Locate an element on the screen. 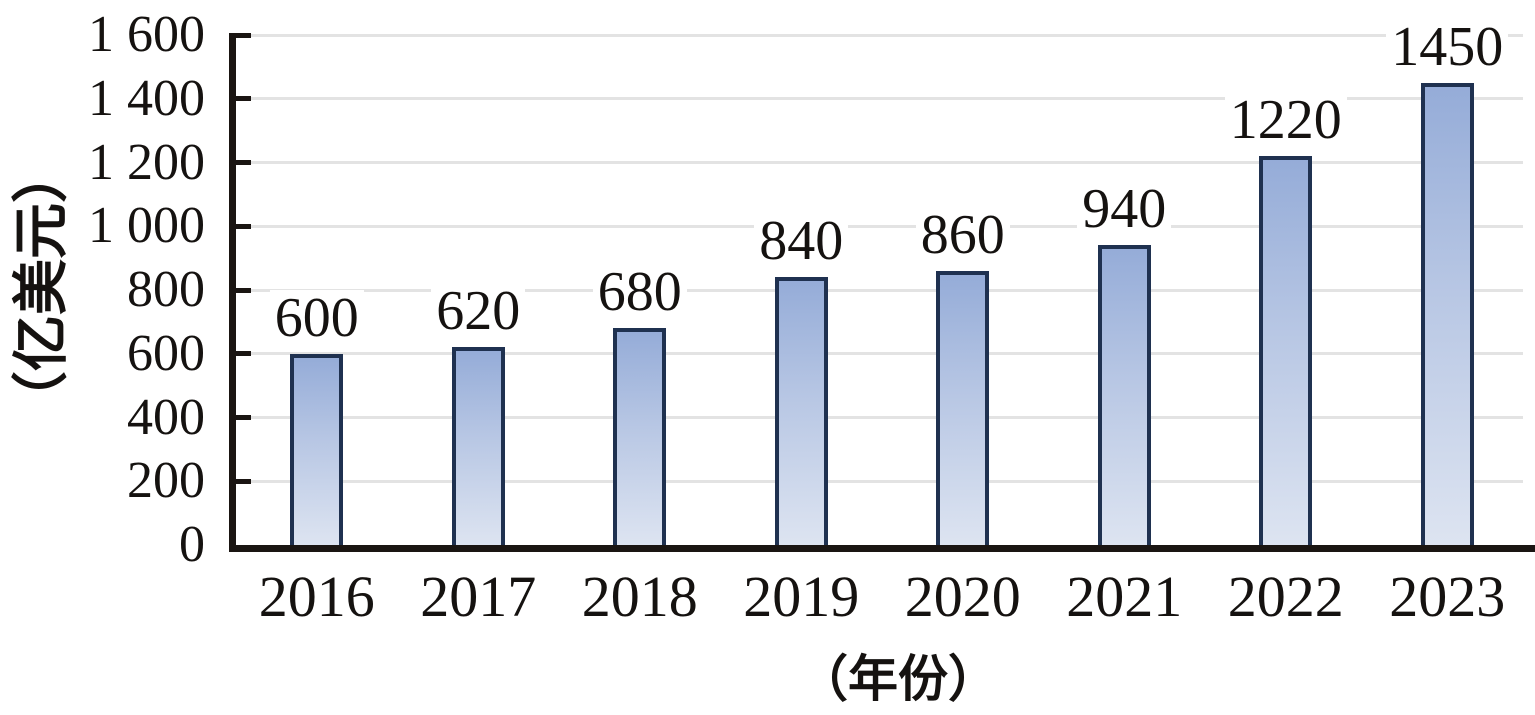 Image resolution: width=1535 pixels, height=715 pixels. x-axis-line is located at coordinates (882, 548).